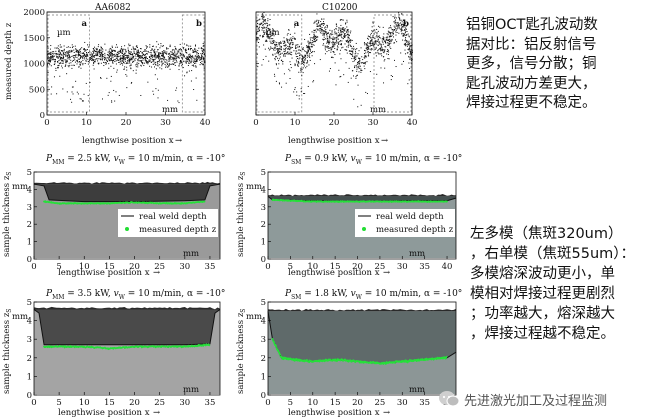  I want to click on chart5-xtick-label: 30, so click(402, 403).